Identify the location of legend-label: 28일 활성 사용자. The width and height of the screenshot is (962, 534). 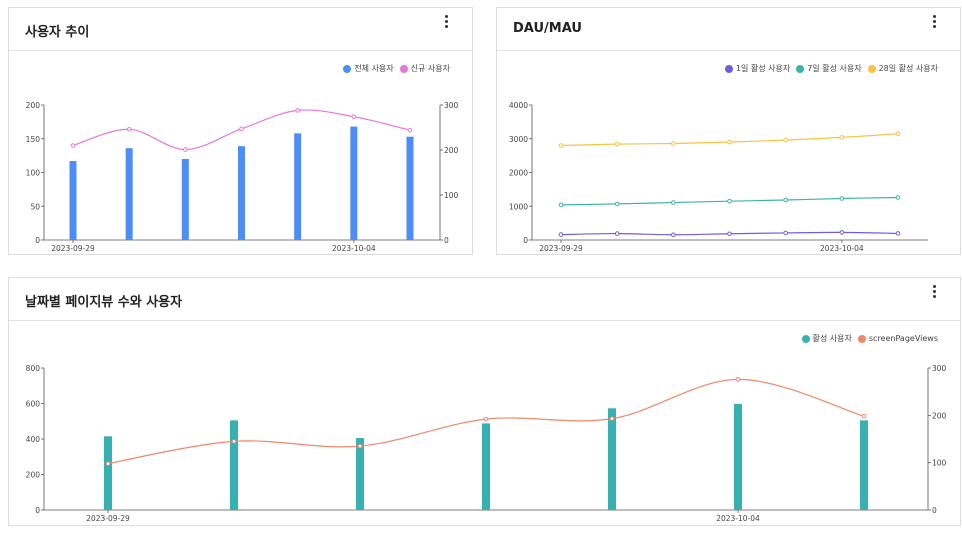
(908, 68).